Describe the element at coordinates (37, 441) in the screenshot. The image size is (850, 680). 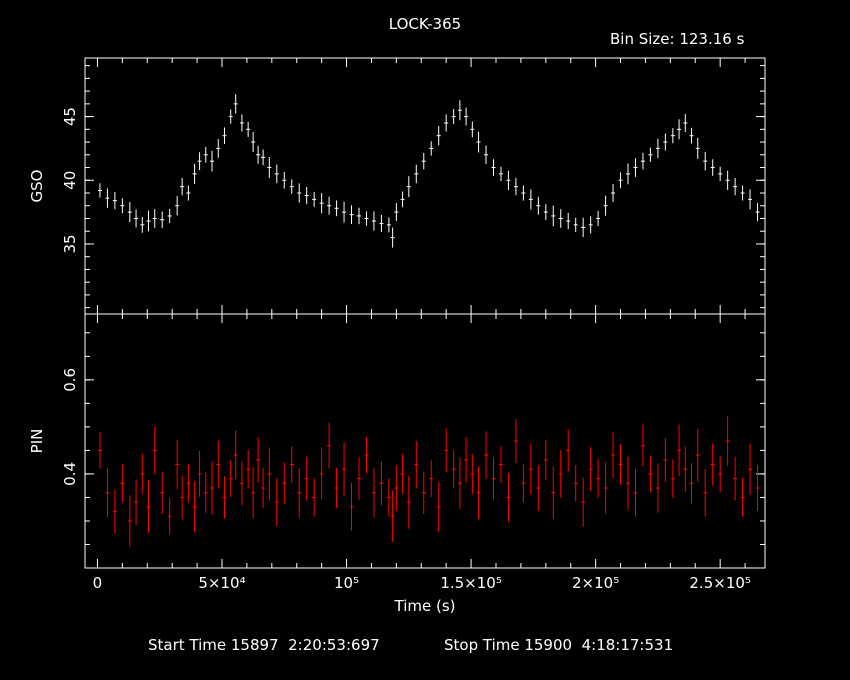
I see `pin-y-axis-label: PIN` at that location.